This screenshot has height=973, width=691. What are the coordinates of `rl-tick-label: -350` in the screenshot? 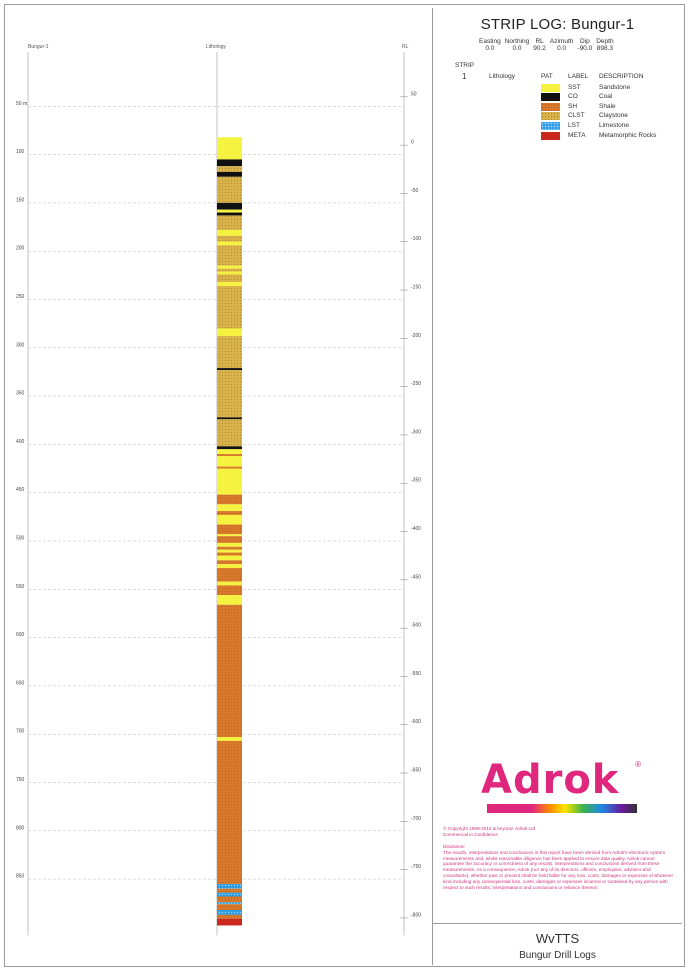 It's located at (416, 481).